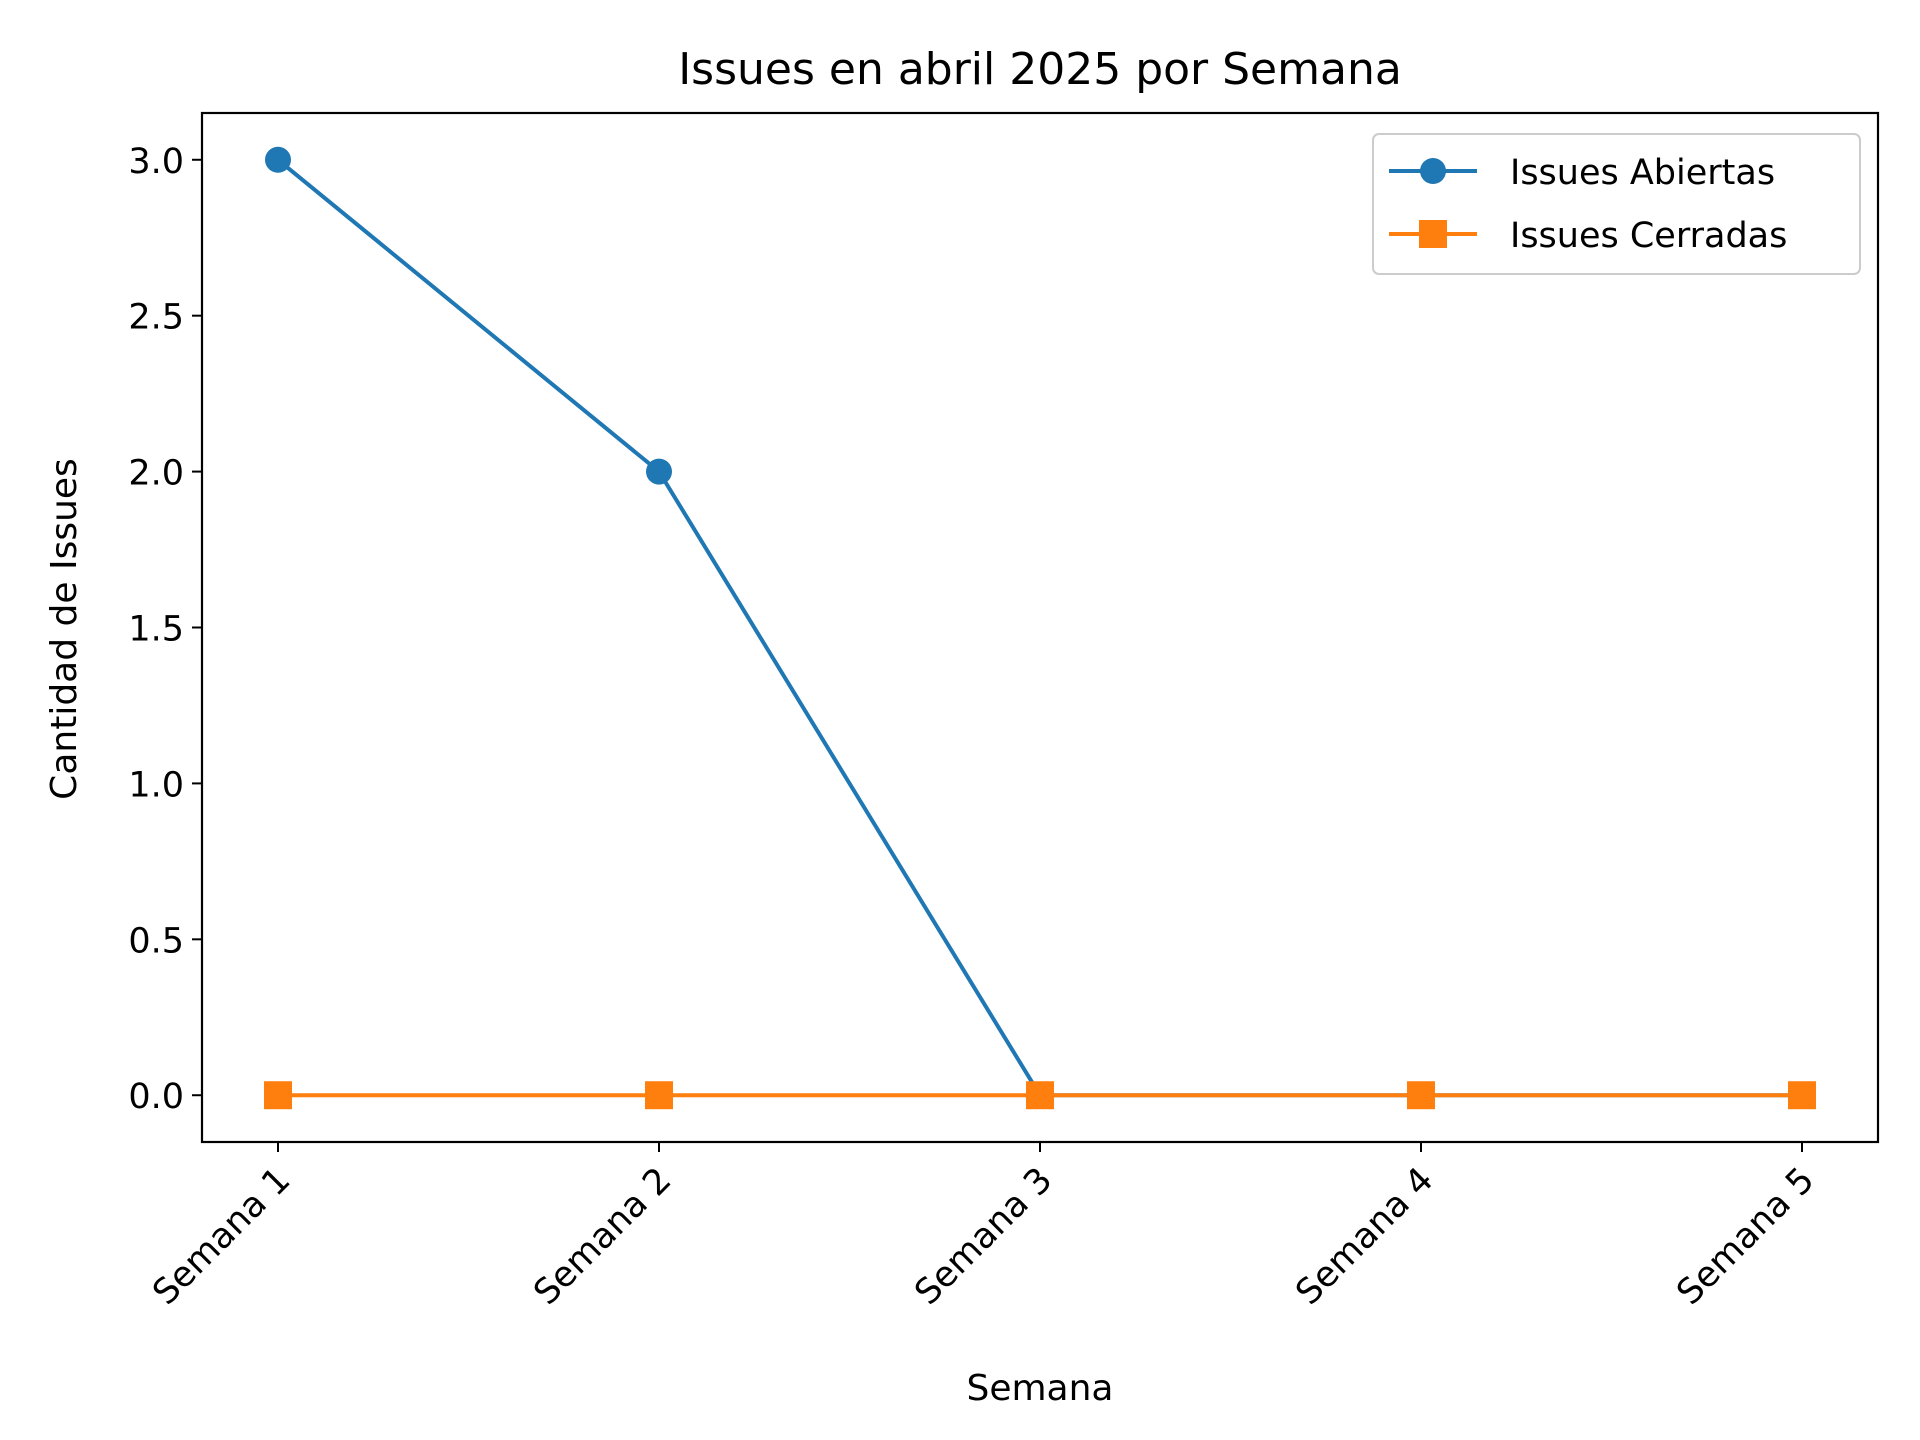 The image size is (1920, 1440). I want to click on legend: Issues Abiertas Issues Cerradas, so click(1616, 204).